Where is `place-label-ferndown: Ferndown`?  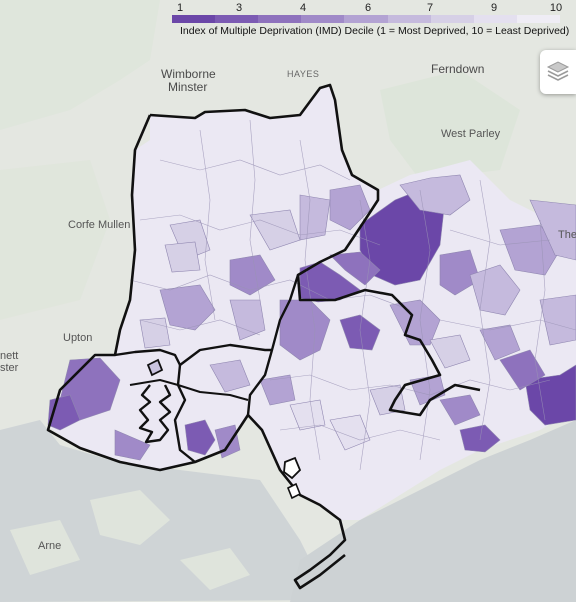 place-label-ferndown: Ferndown is located at coordinates (458, 69).